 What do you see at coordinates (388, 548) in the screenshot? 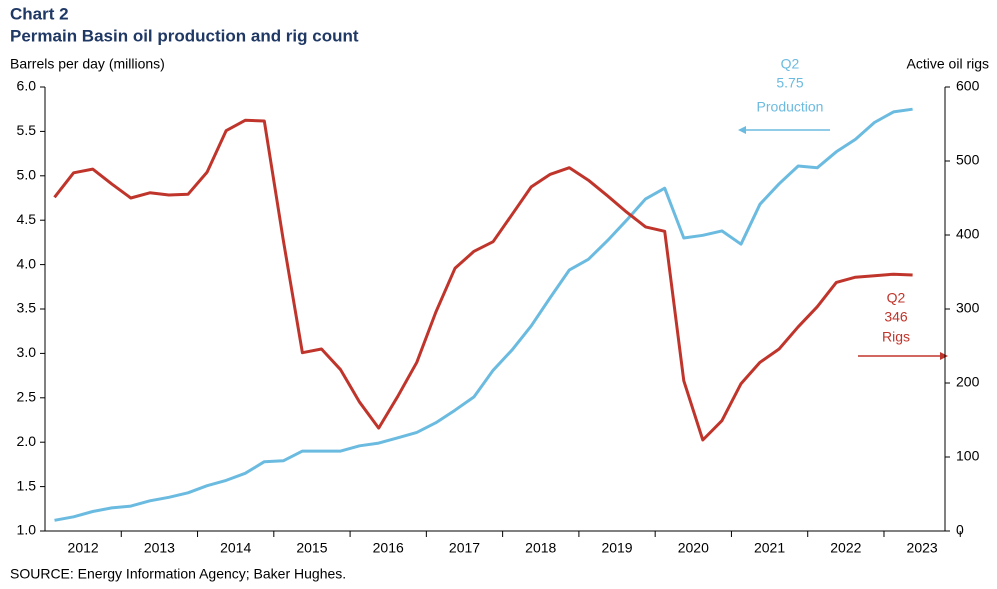
I see `x-tick-label: 2016` at bounding box center [388, 548].